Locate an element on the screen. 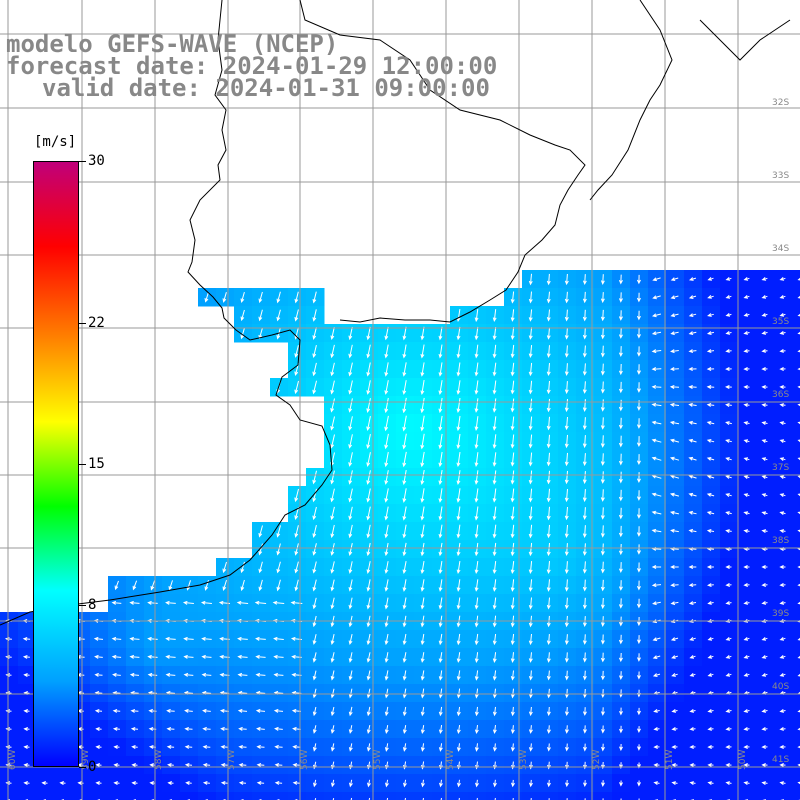 This screenshot has height=800, width=800. longitude-label: 56W is located at coordinates (305, 760).